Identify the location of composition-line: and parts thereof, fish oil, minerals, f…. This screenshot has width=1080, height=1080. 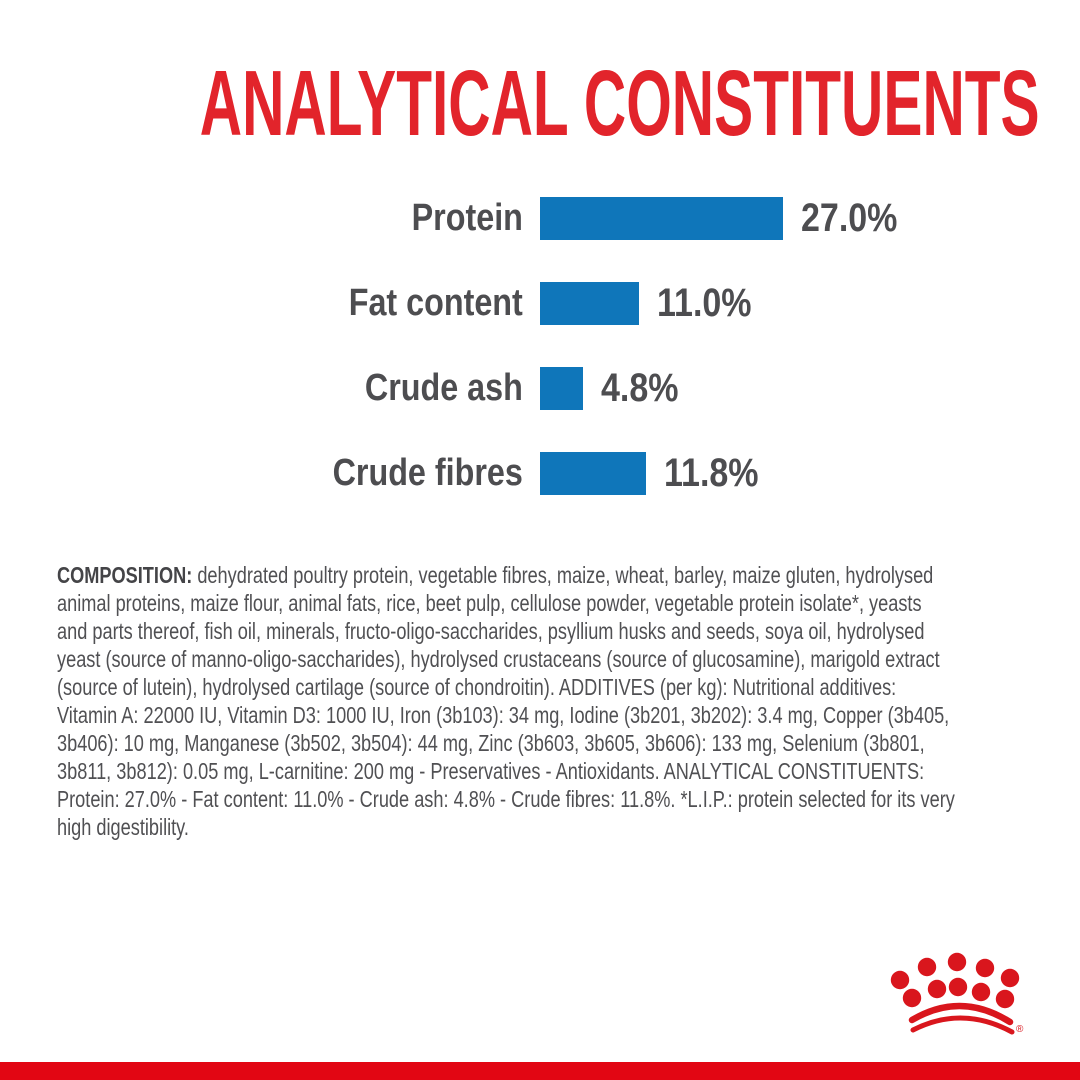
(491, 631).